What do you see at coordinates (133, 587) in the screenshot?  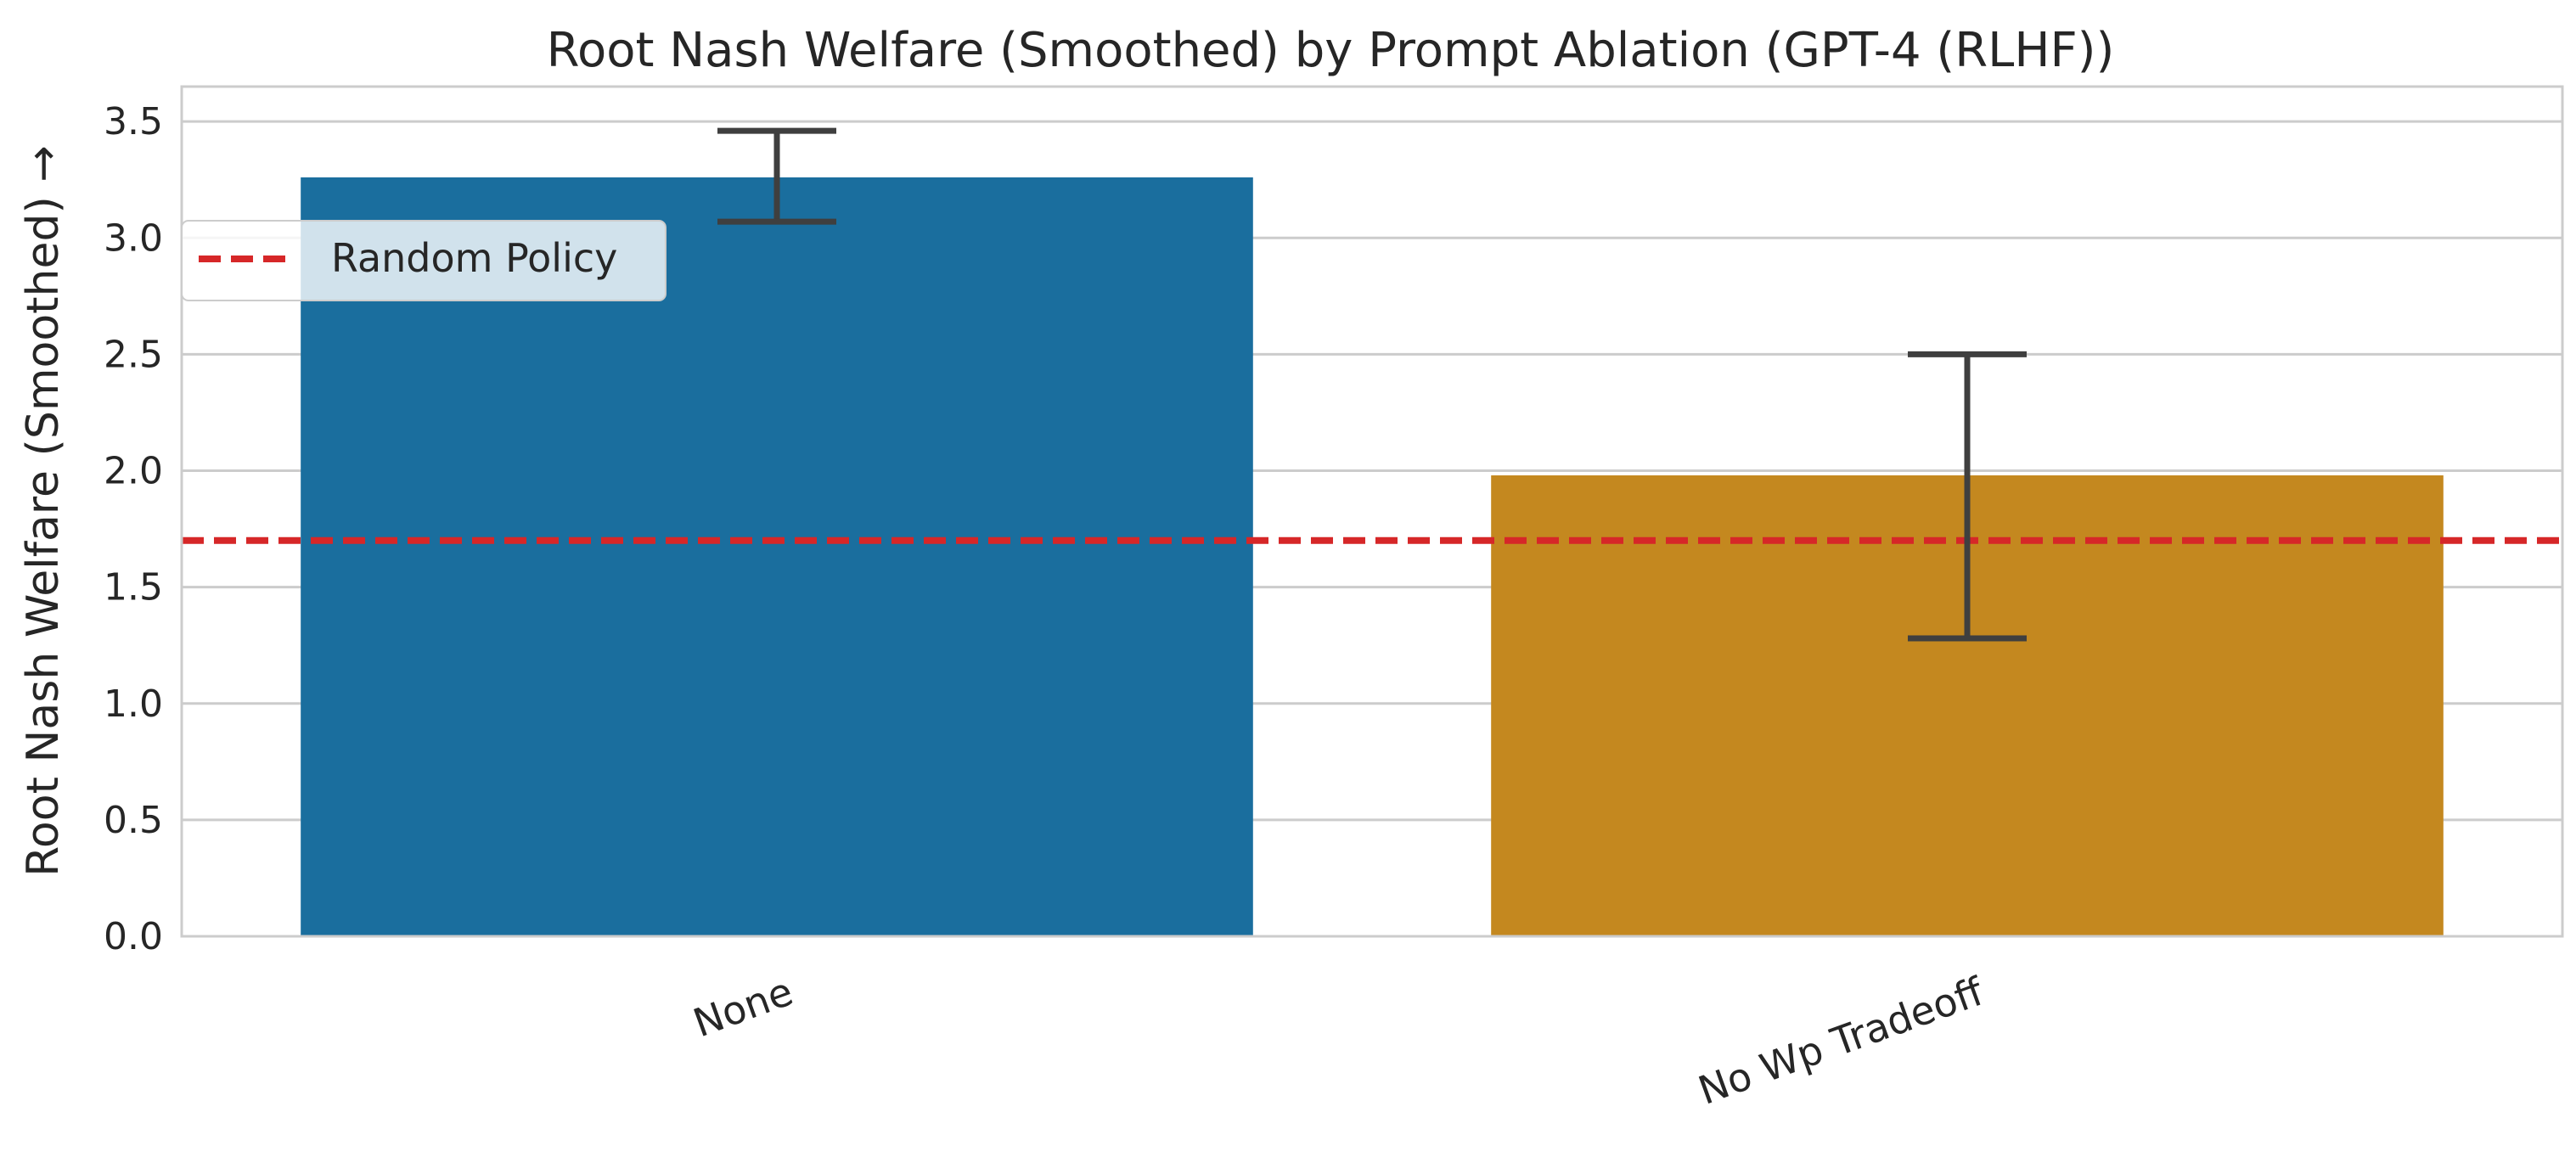 I see `y-tick-label: 1.5` at bounding box center [133, 587].